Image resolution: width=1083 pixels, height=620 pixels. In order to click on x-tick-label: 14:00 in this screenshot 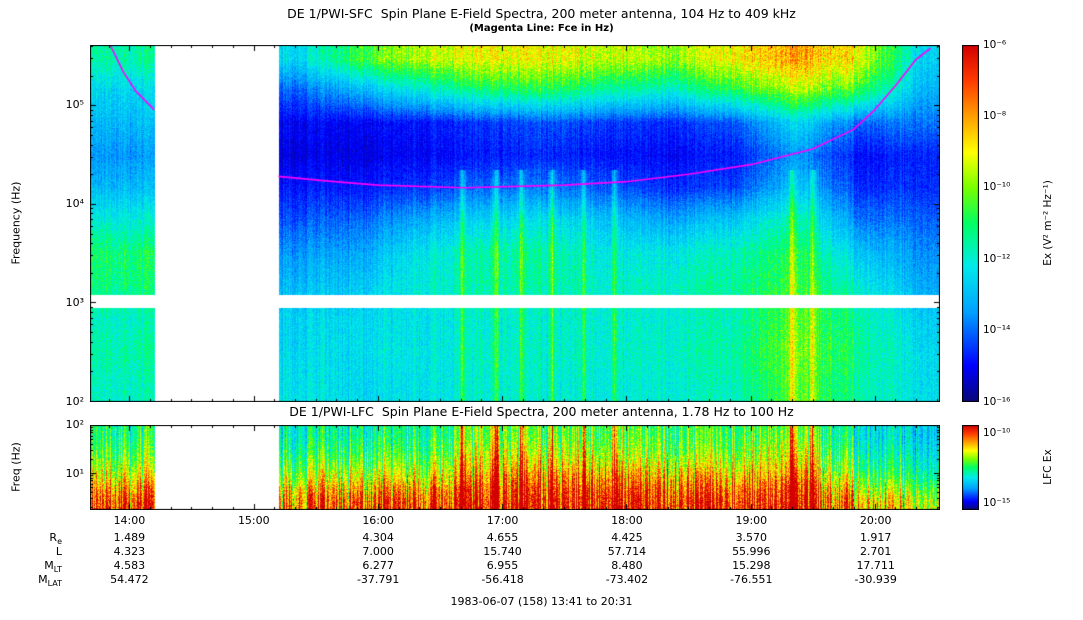, I will do `click(129, 520)`.